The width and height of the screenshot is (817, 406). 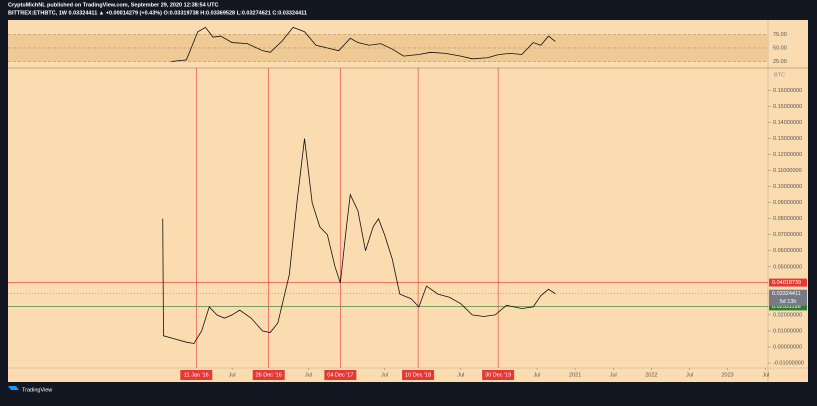 I want to click on price-label: 0.02531196, so click(x=786, y=307).